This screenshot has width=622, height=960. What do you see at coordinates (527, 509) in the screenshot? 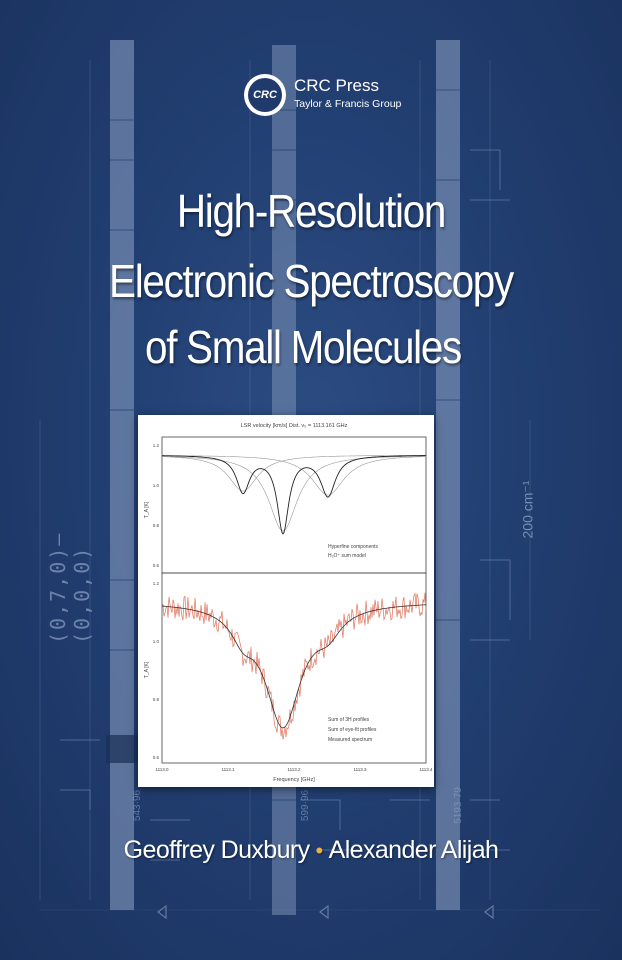
I see `scale-label: 200 cm⁻¹` at bounding box center [527, 509].